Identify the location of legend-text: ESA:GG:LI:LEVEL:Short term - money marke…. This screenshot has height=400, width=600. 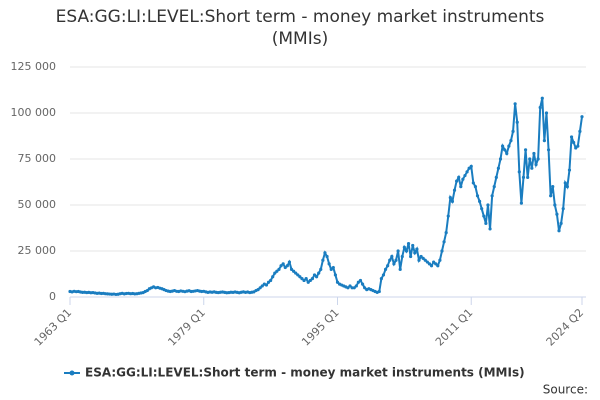
(305, 373).